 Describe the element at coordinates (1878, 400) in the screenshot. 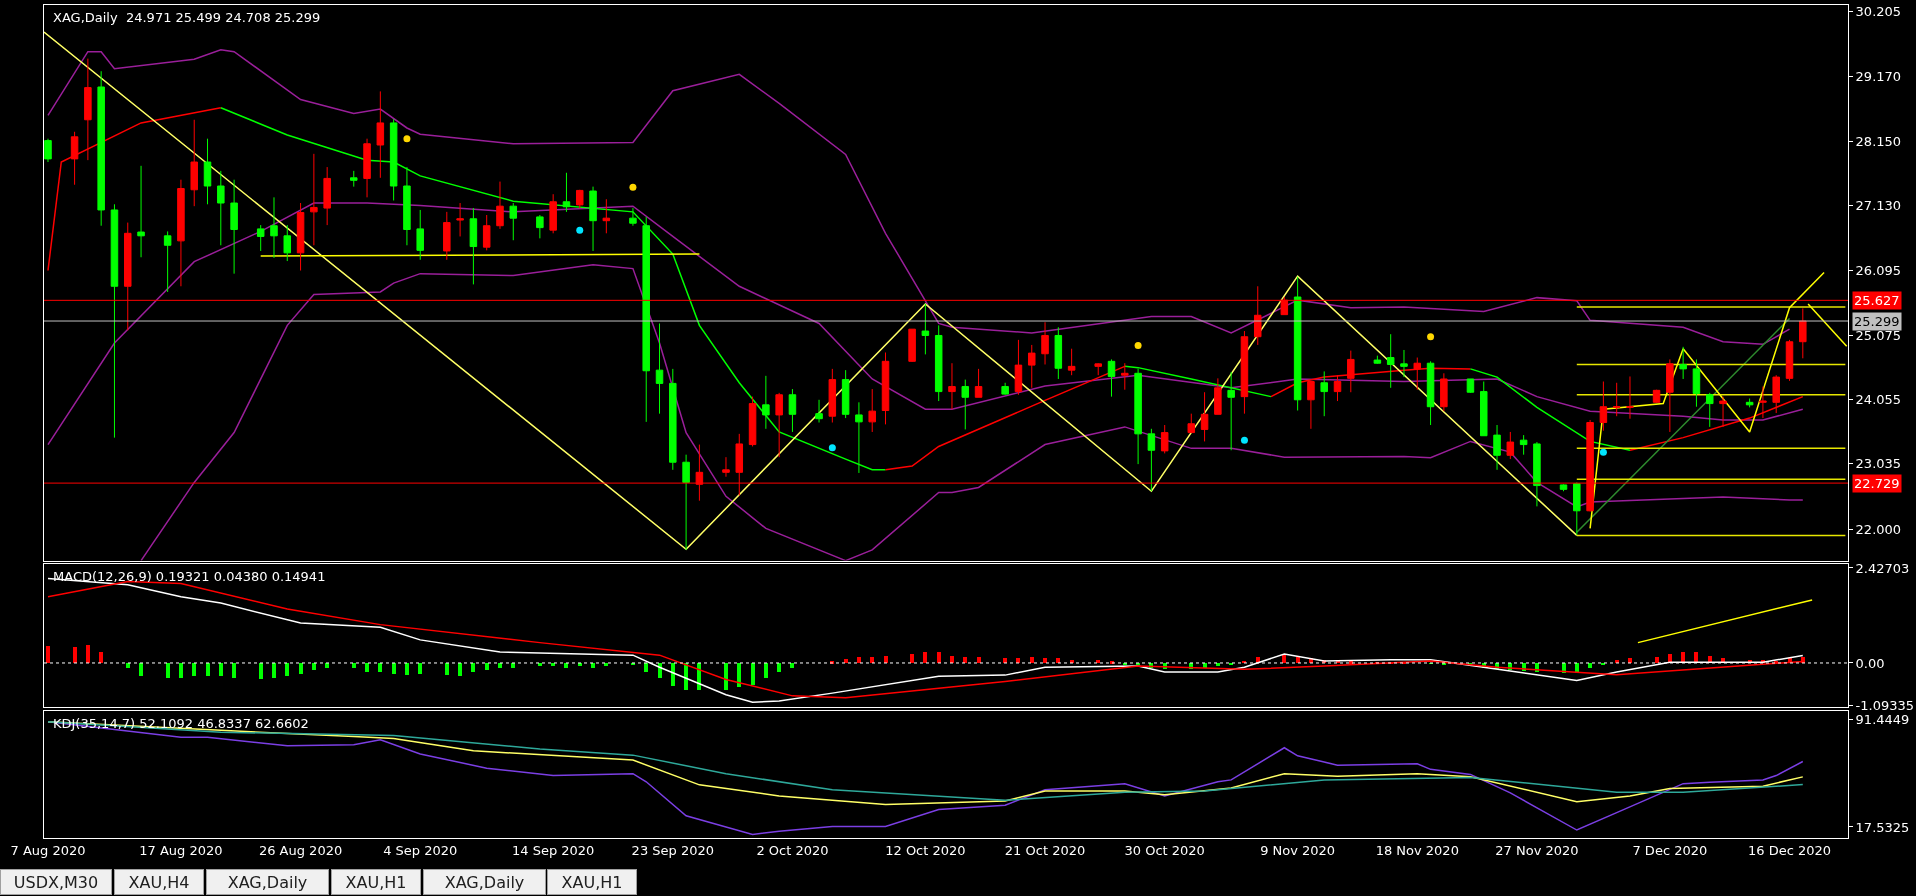

I see `y-tick-label: 24.055` at that location.